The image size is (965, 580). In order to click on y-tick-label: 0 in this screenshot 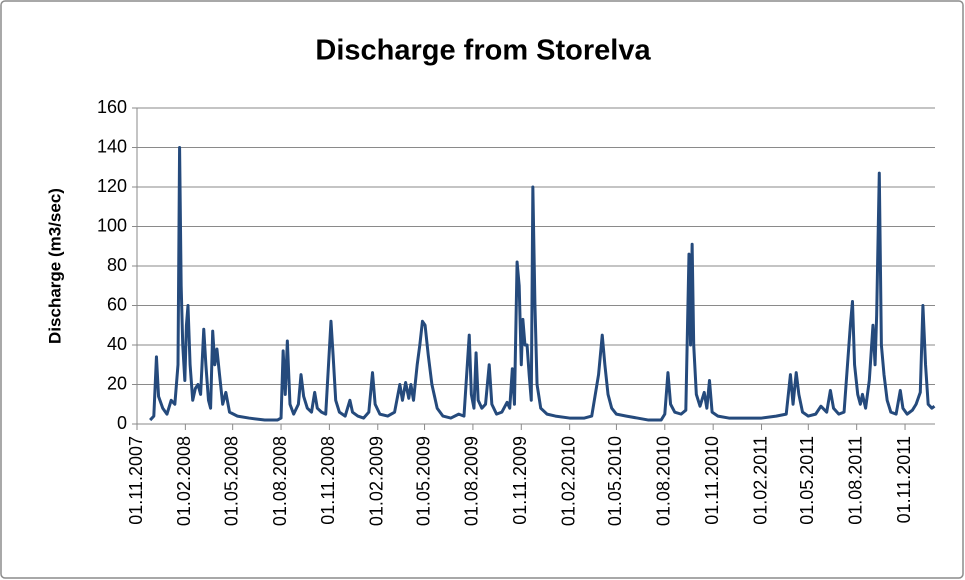, I will do `click(122, 423)`.